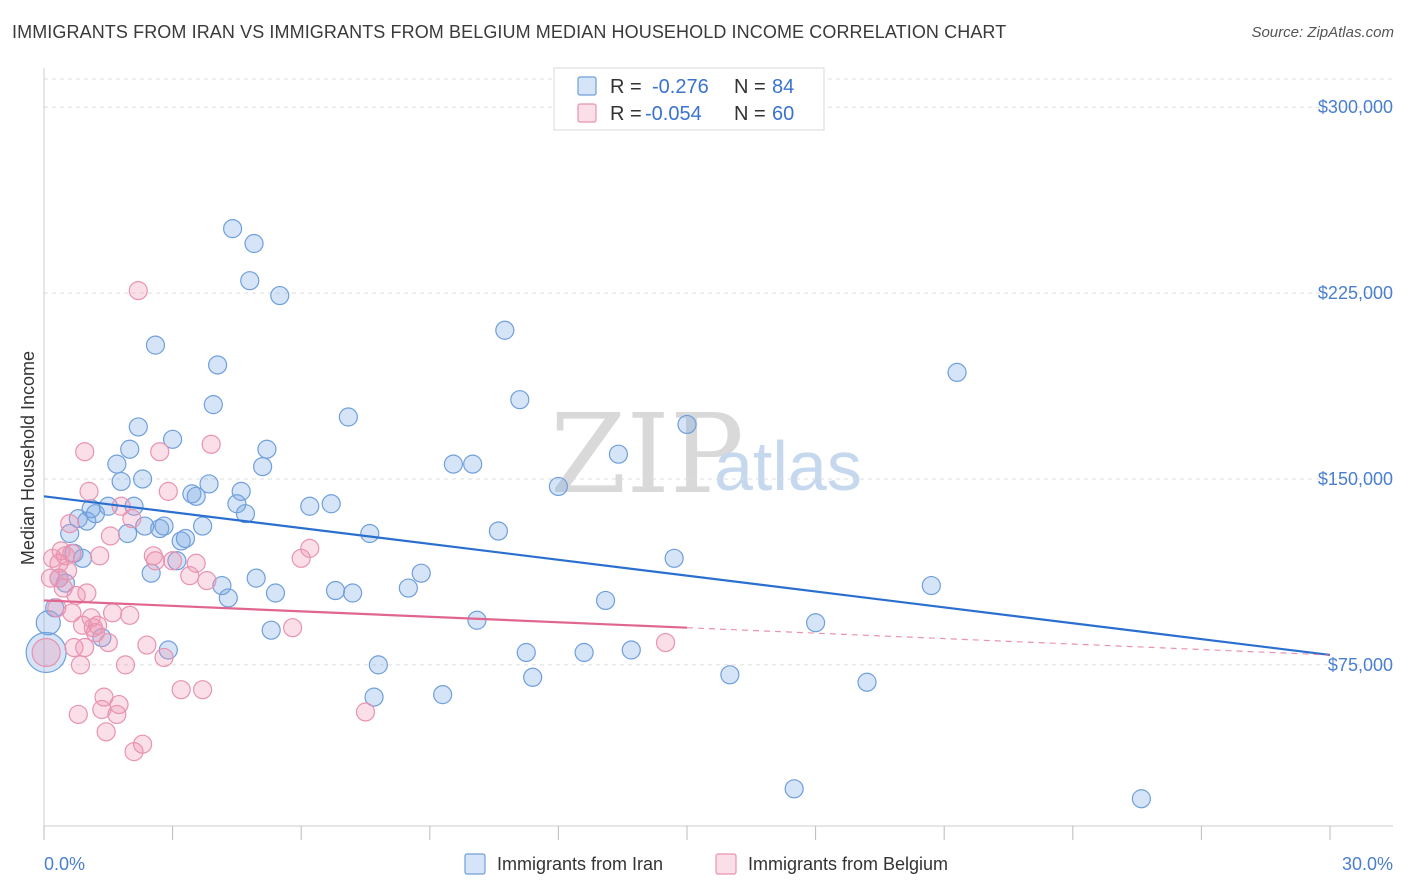  Describe the element at coordinates (365, 614) in the screenshot. I see `belgium-trend-line` at that location.